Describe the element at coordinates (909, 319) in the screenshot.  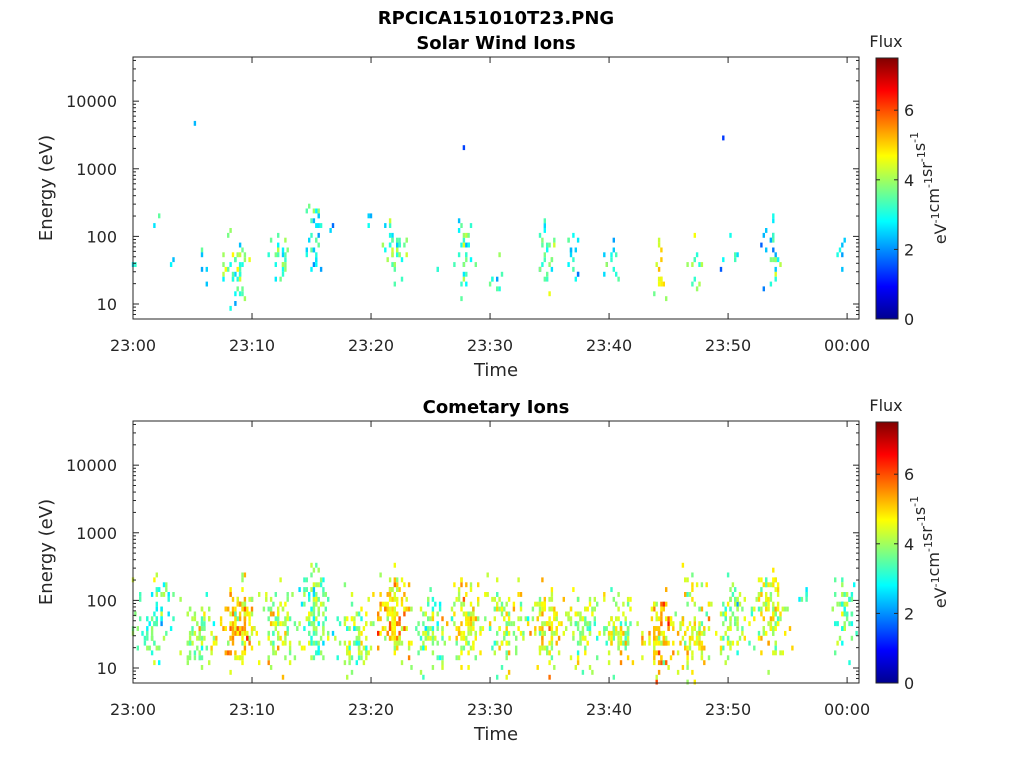
I see `colorbar-tick-label: 0` at that location.